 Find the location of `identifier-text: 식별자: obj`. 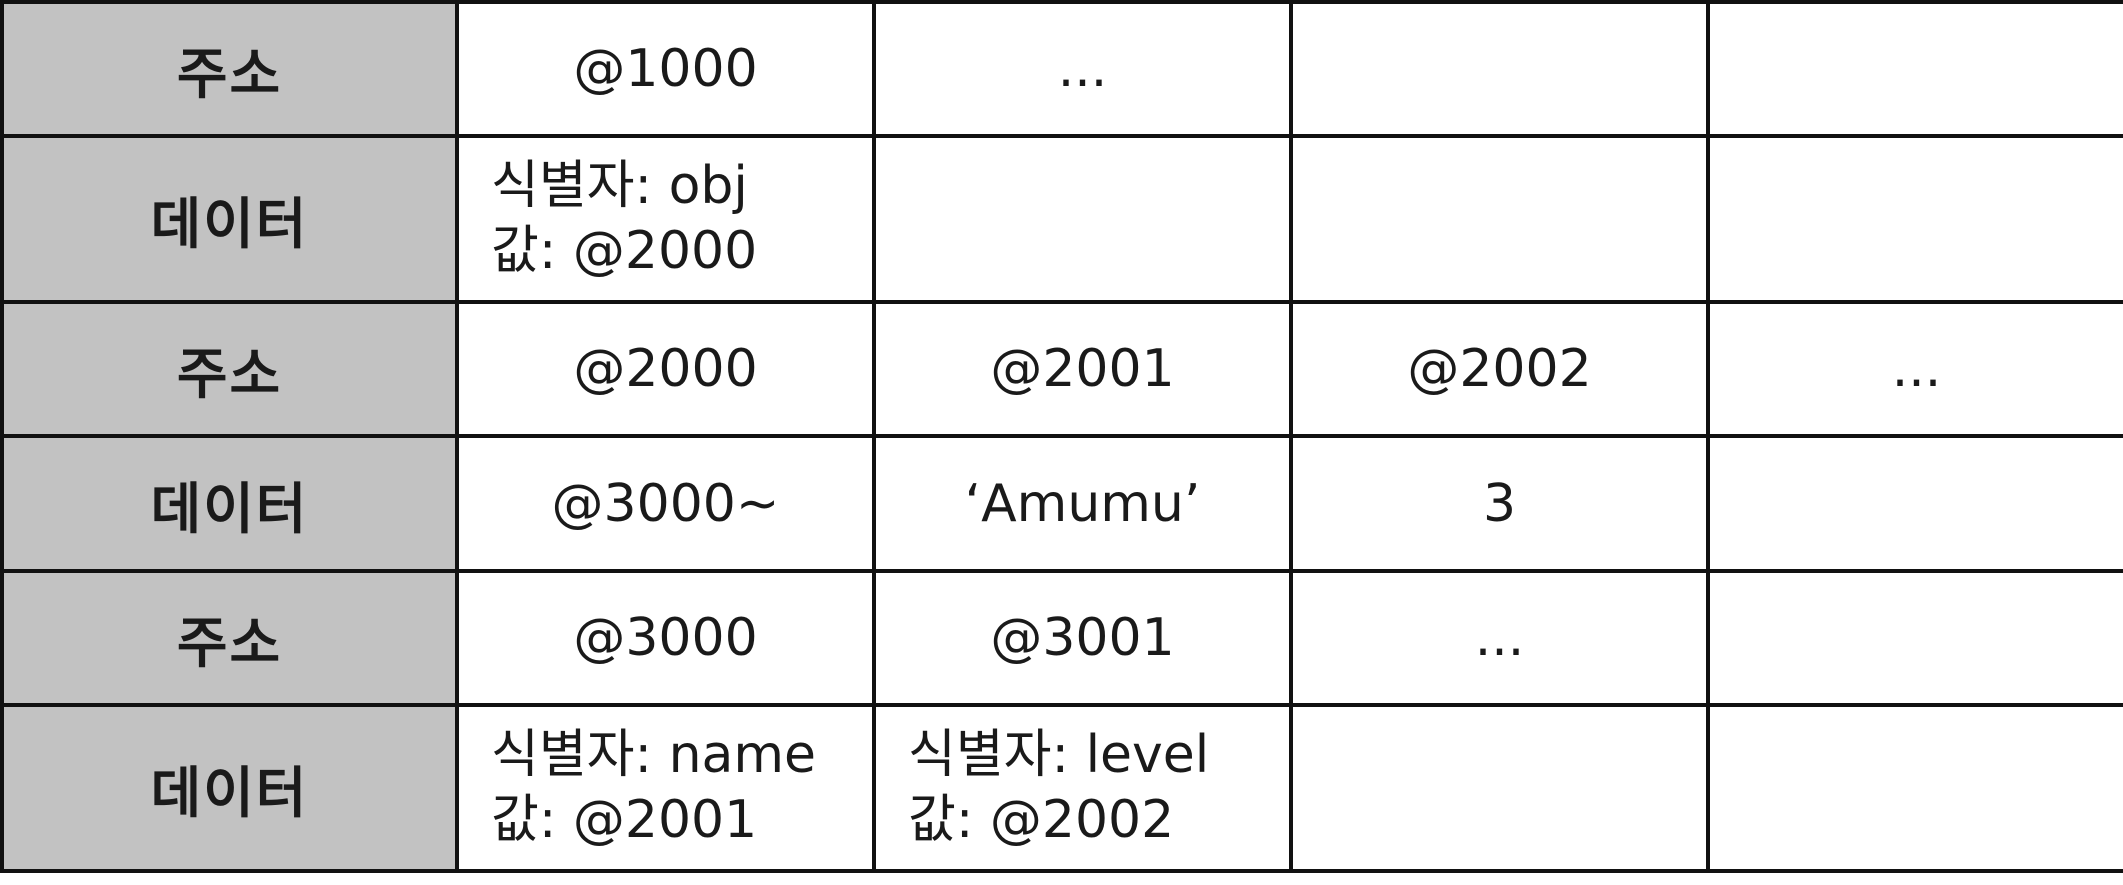

identifier-text: 식별자: obj is located at coordinates (619, 186).